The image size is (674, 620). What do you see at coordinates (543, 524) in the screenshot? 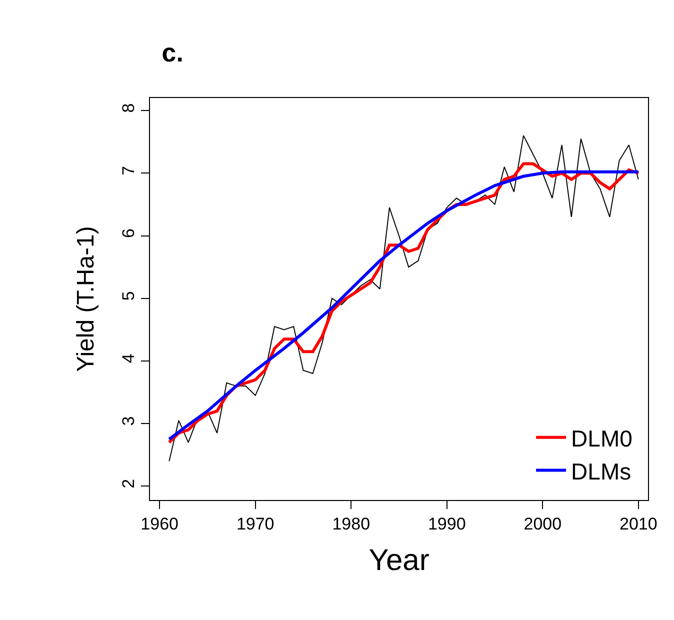
I see `x-tick-label: 2000` at bounding box center [543, 524].